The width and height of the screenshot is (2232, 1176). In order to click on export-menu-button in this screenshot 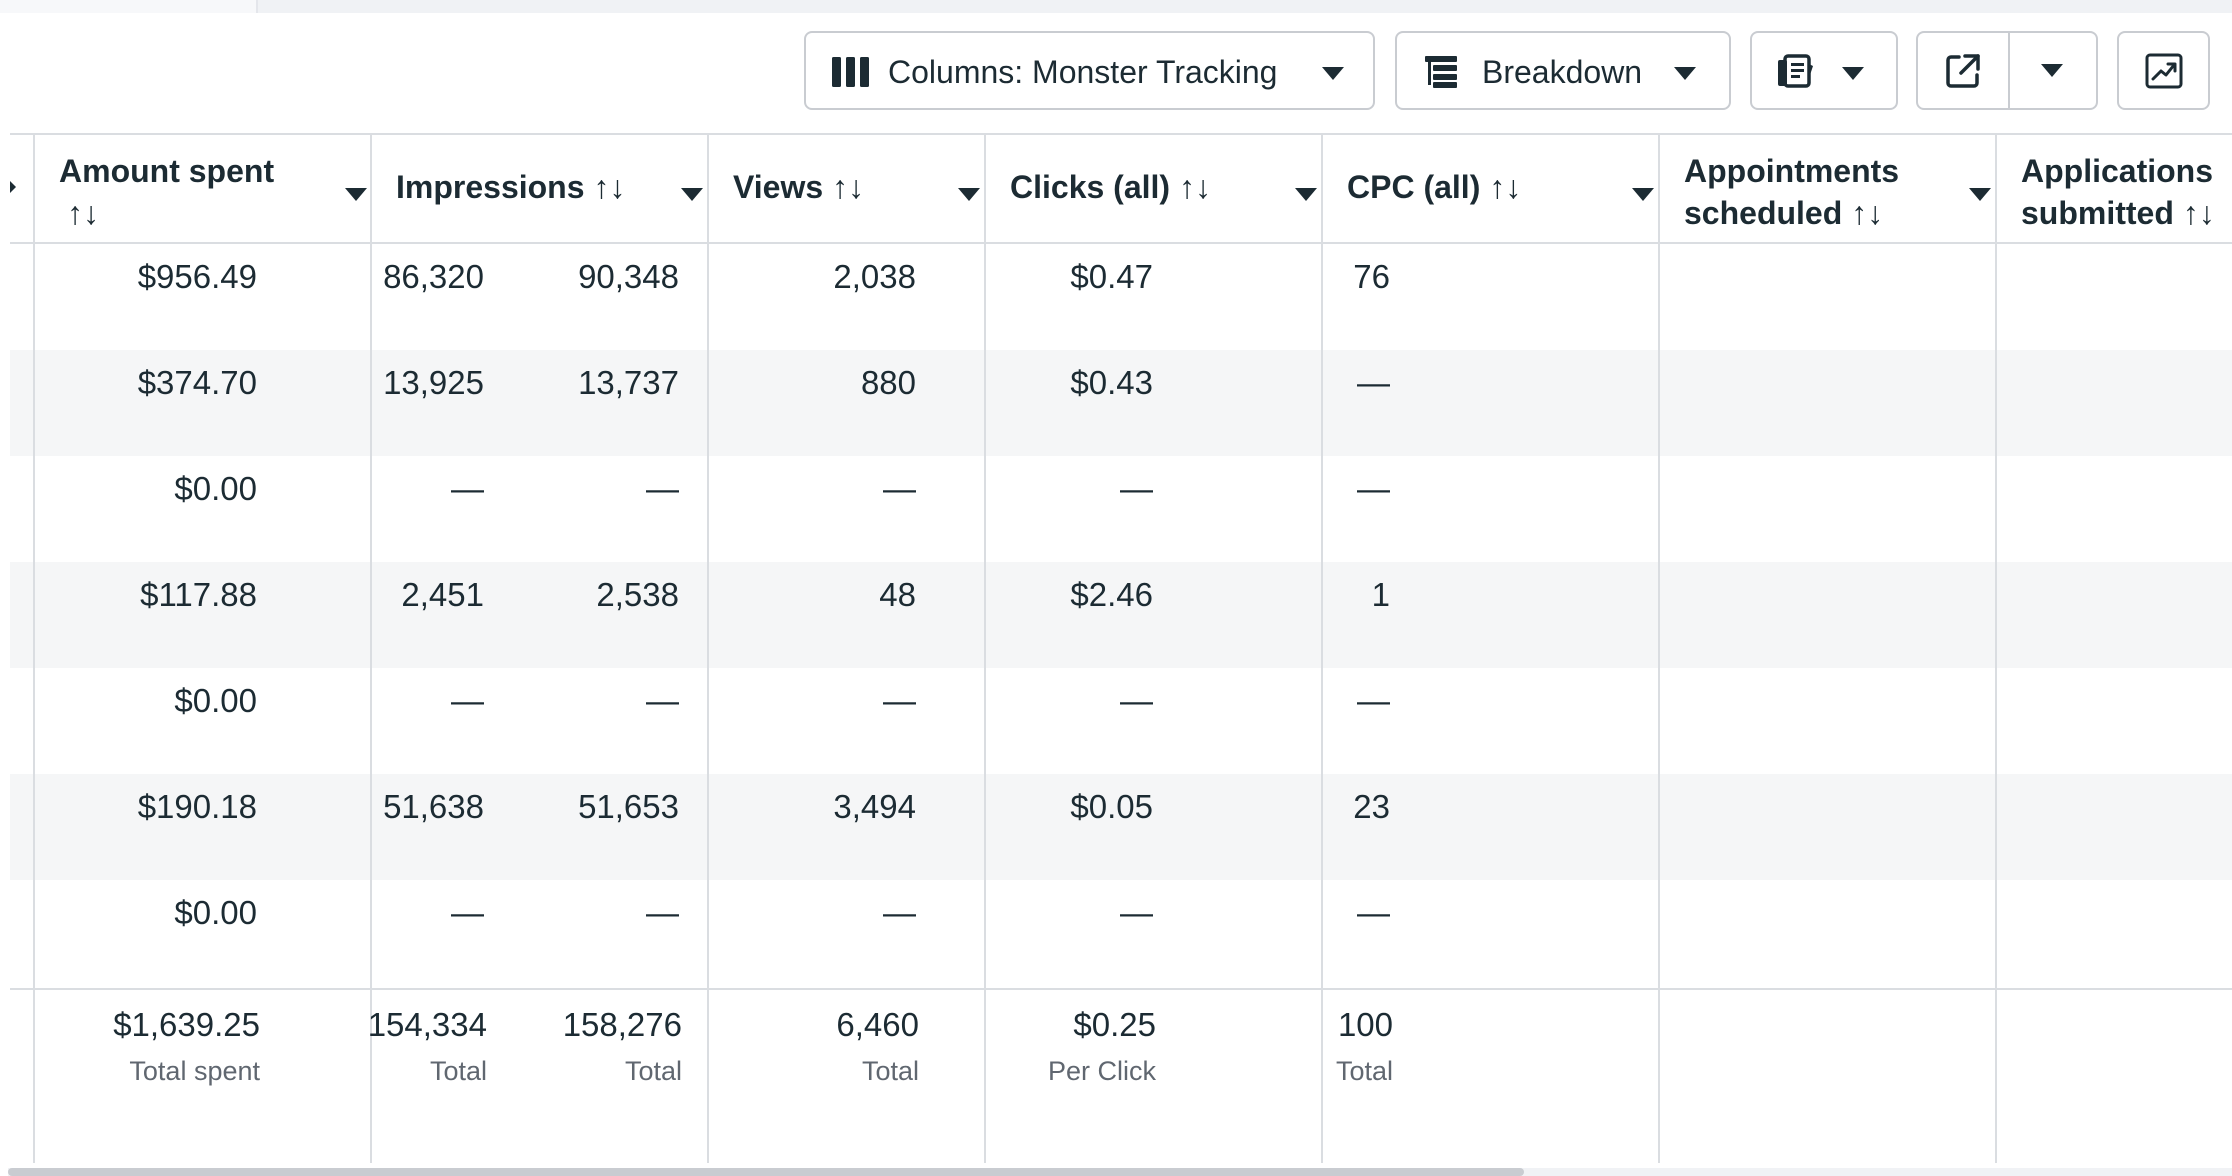, I will do `click(2052, 70)`.